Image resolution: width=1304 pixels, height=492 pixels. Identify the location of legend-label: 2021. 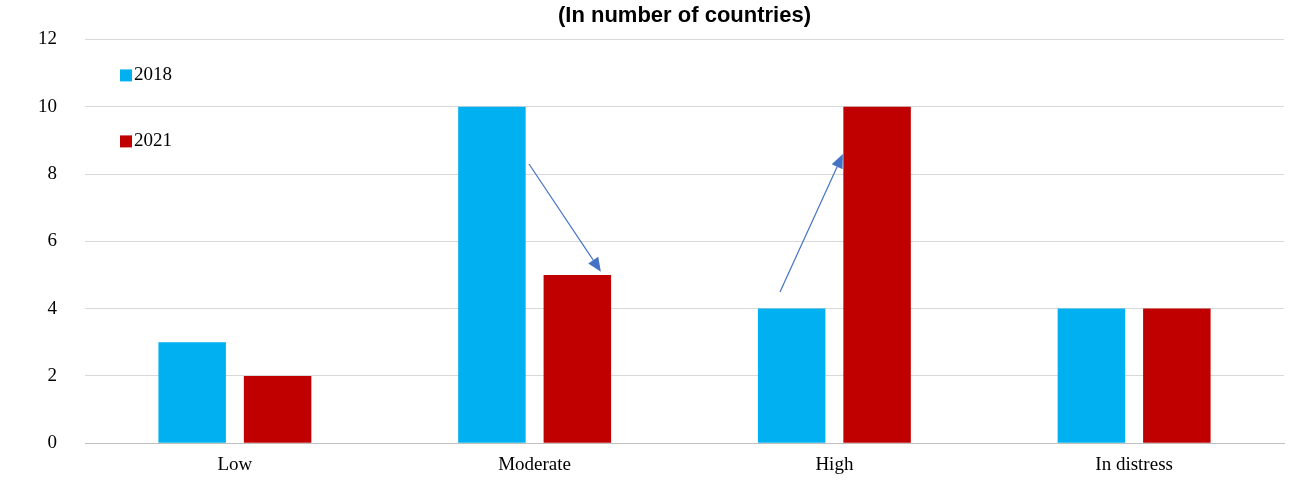
(153, 140).